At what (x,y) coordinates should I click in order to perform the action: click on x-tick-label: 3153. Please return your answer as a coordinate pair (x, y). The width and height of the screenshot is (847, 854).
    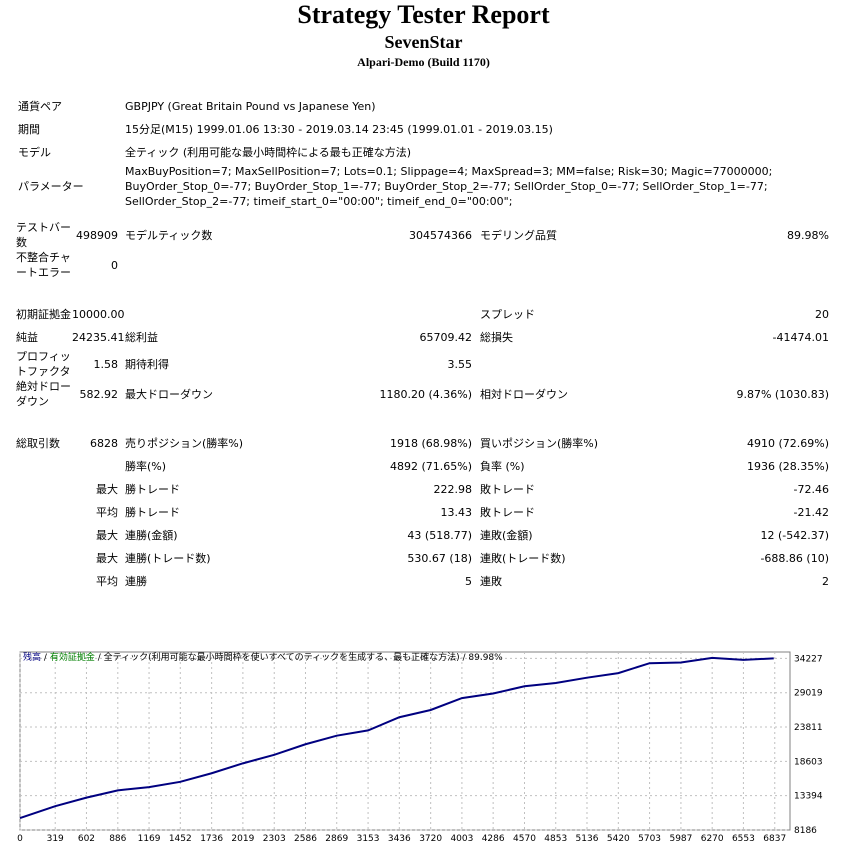
    Looking at the image, I should click on (368, 839).